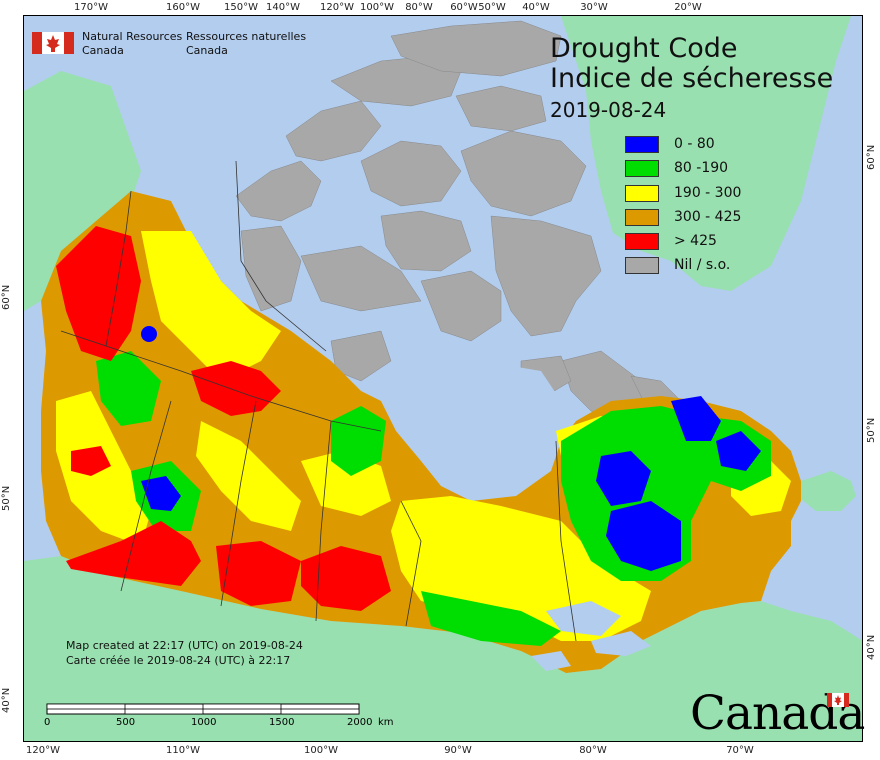 The image size is (880, 760). I want to click on graticule-label: 150°W, so click(241, 7).